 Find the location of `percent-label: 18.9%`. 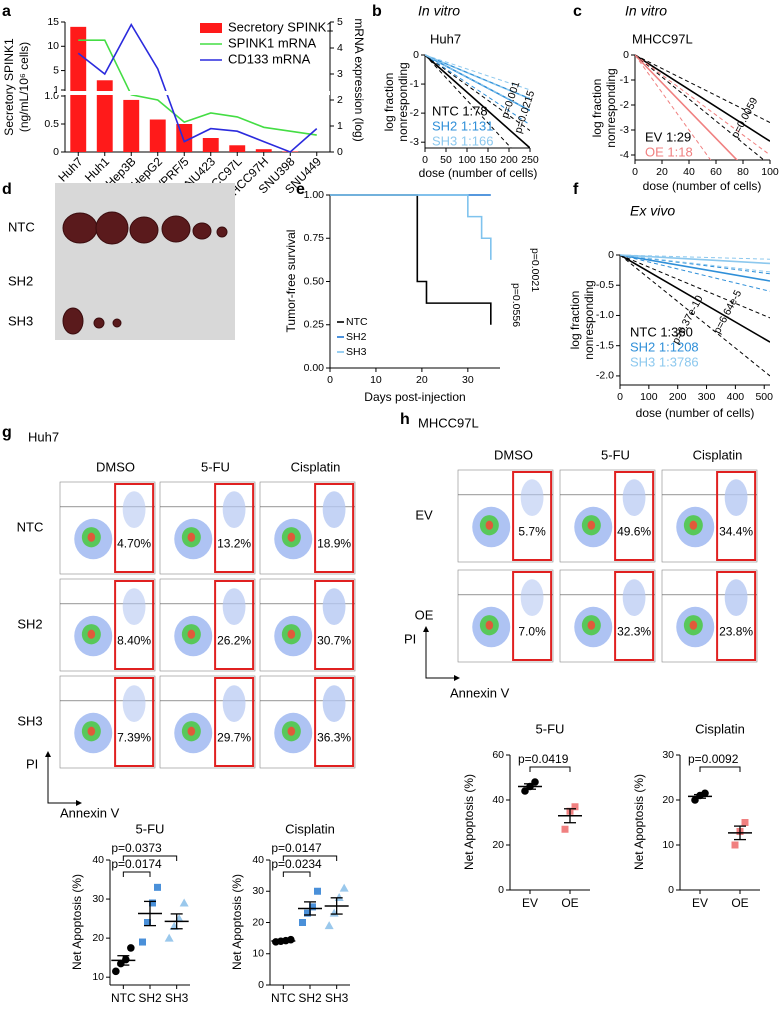

percent-label: 18.9% is located at coordinates (334, 544).